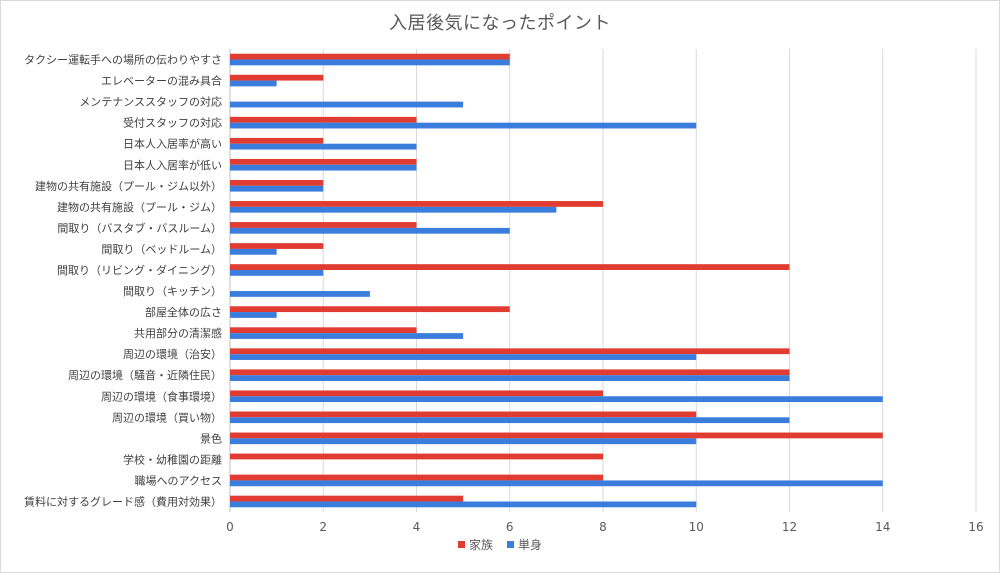  What do you see at coordinates (211, 438) in the screenshot?
I see `category-label: 景色` at bounding box center [211, 438].